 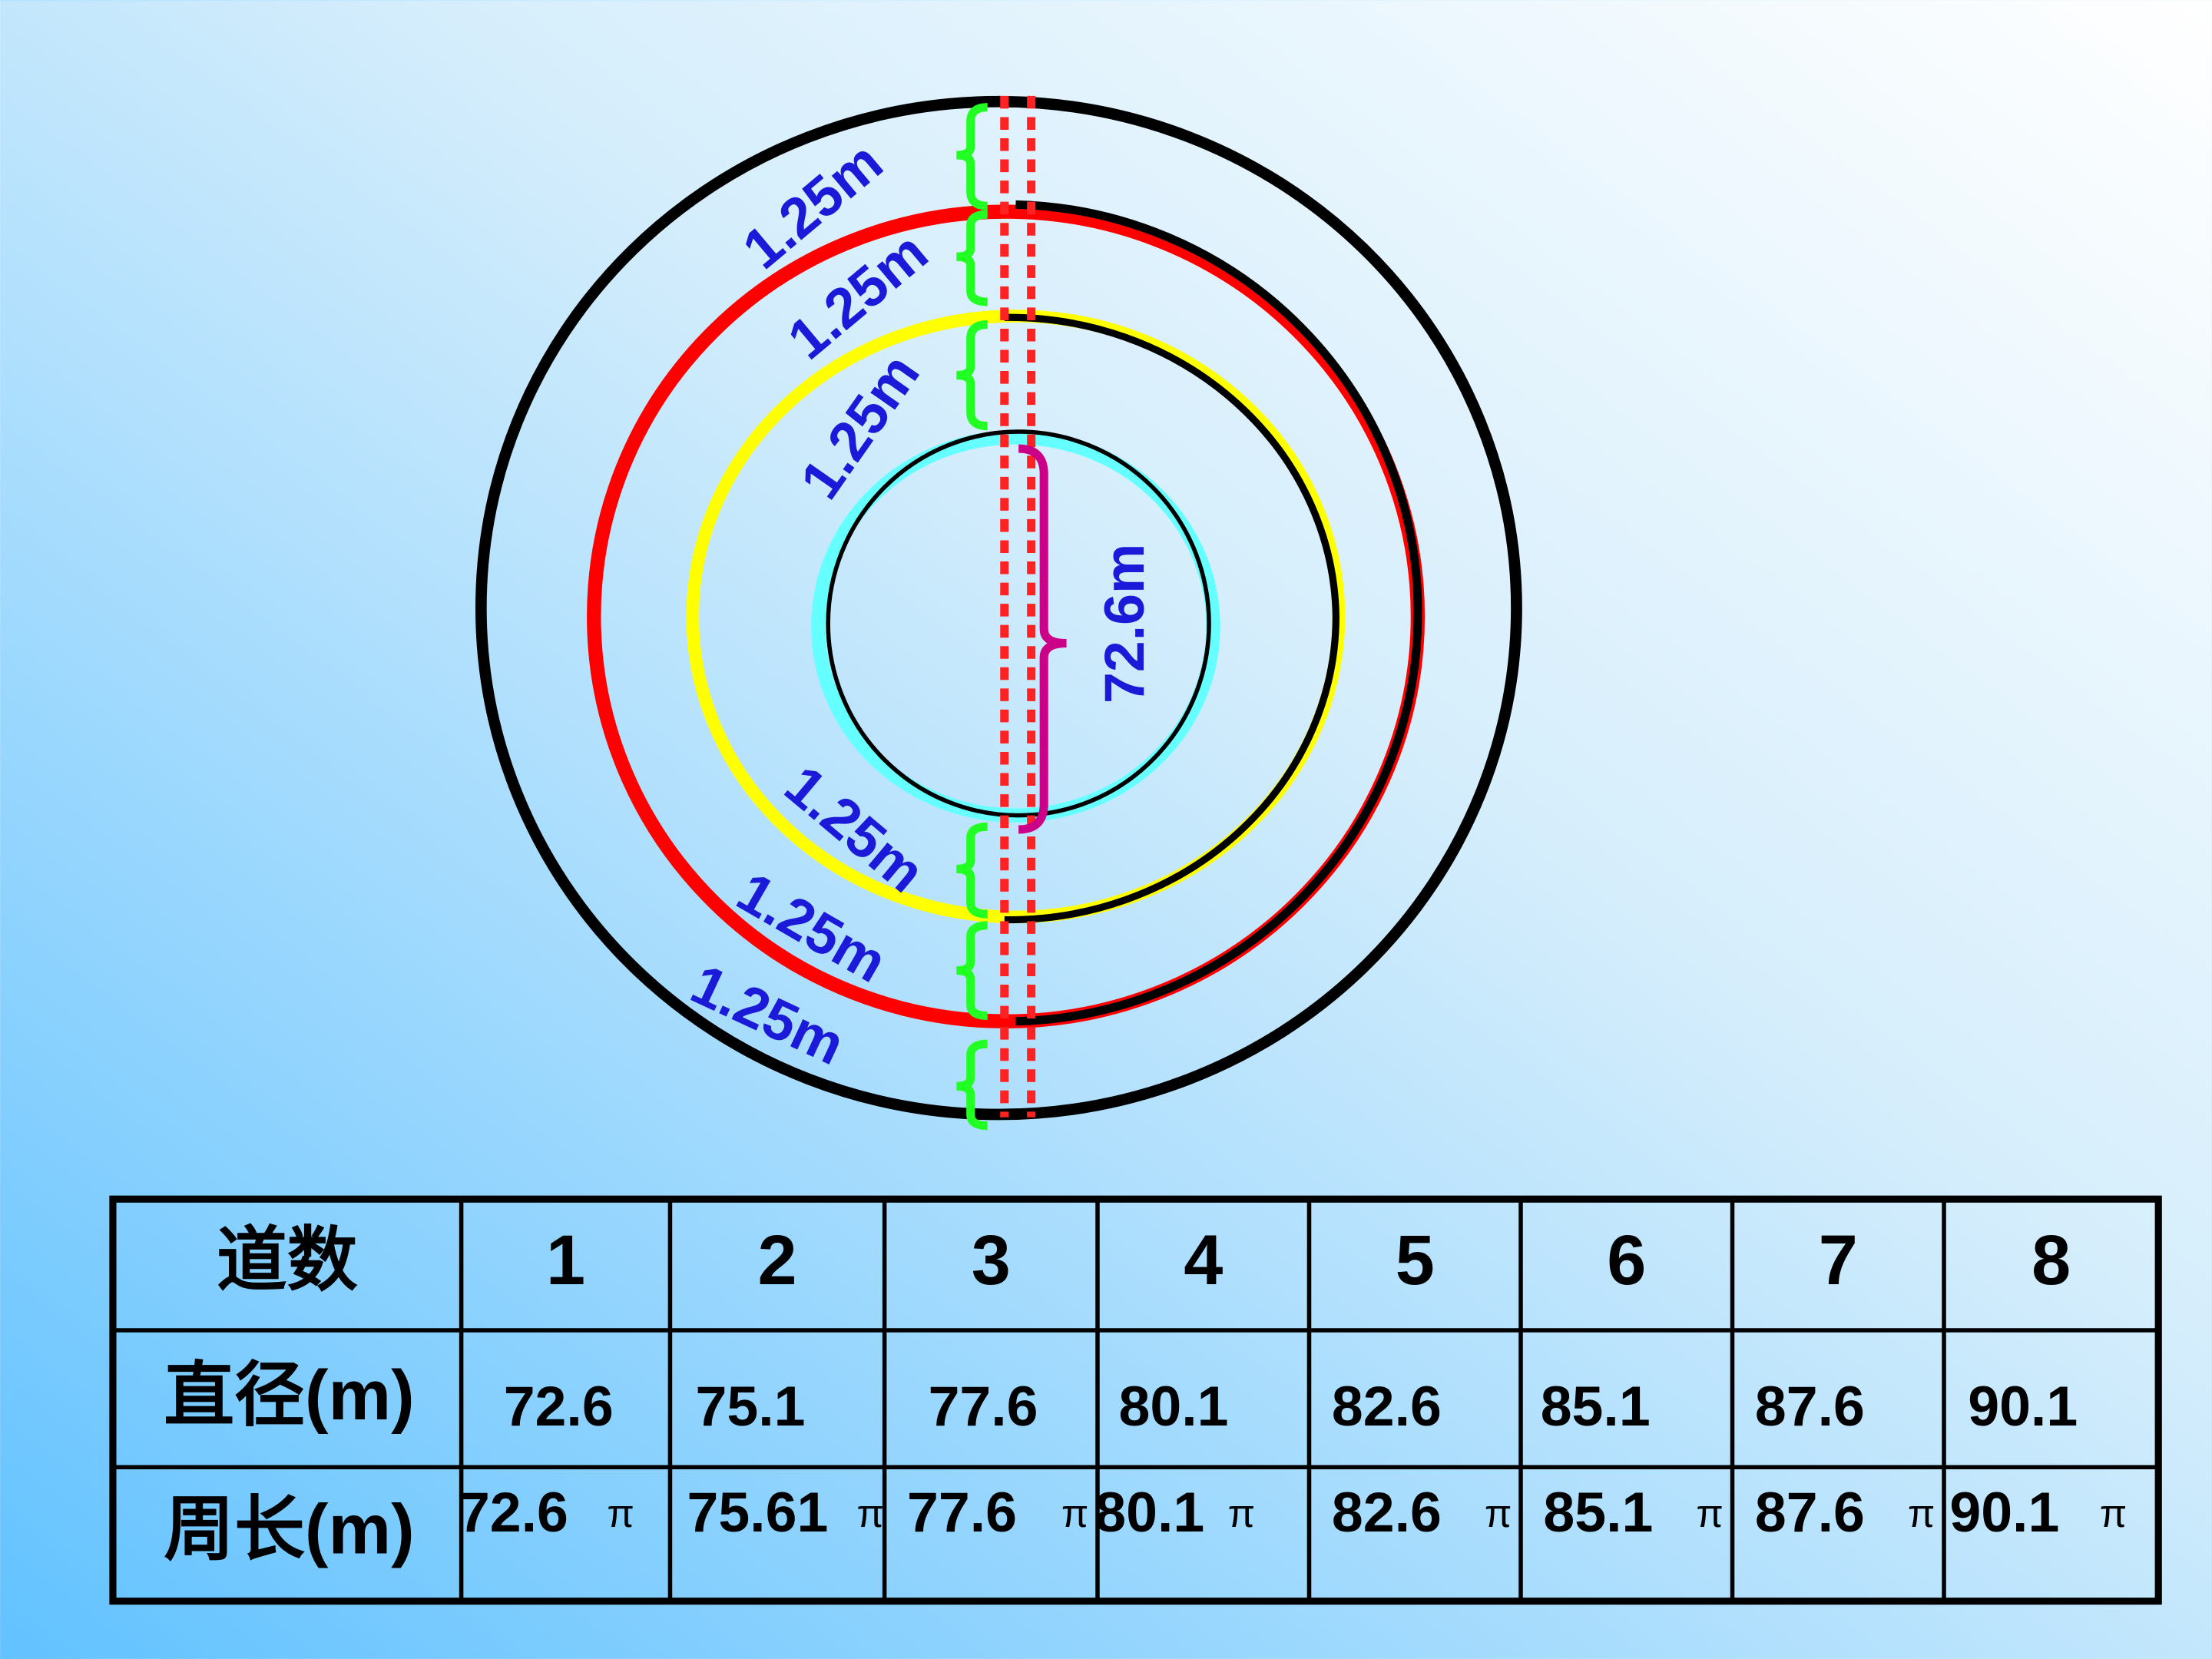 I want to click on header-cell: 5, so click(x=1416, y=1260).